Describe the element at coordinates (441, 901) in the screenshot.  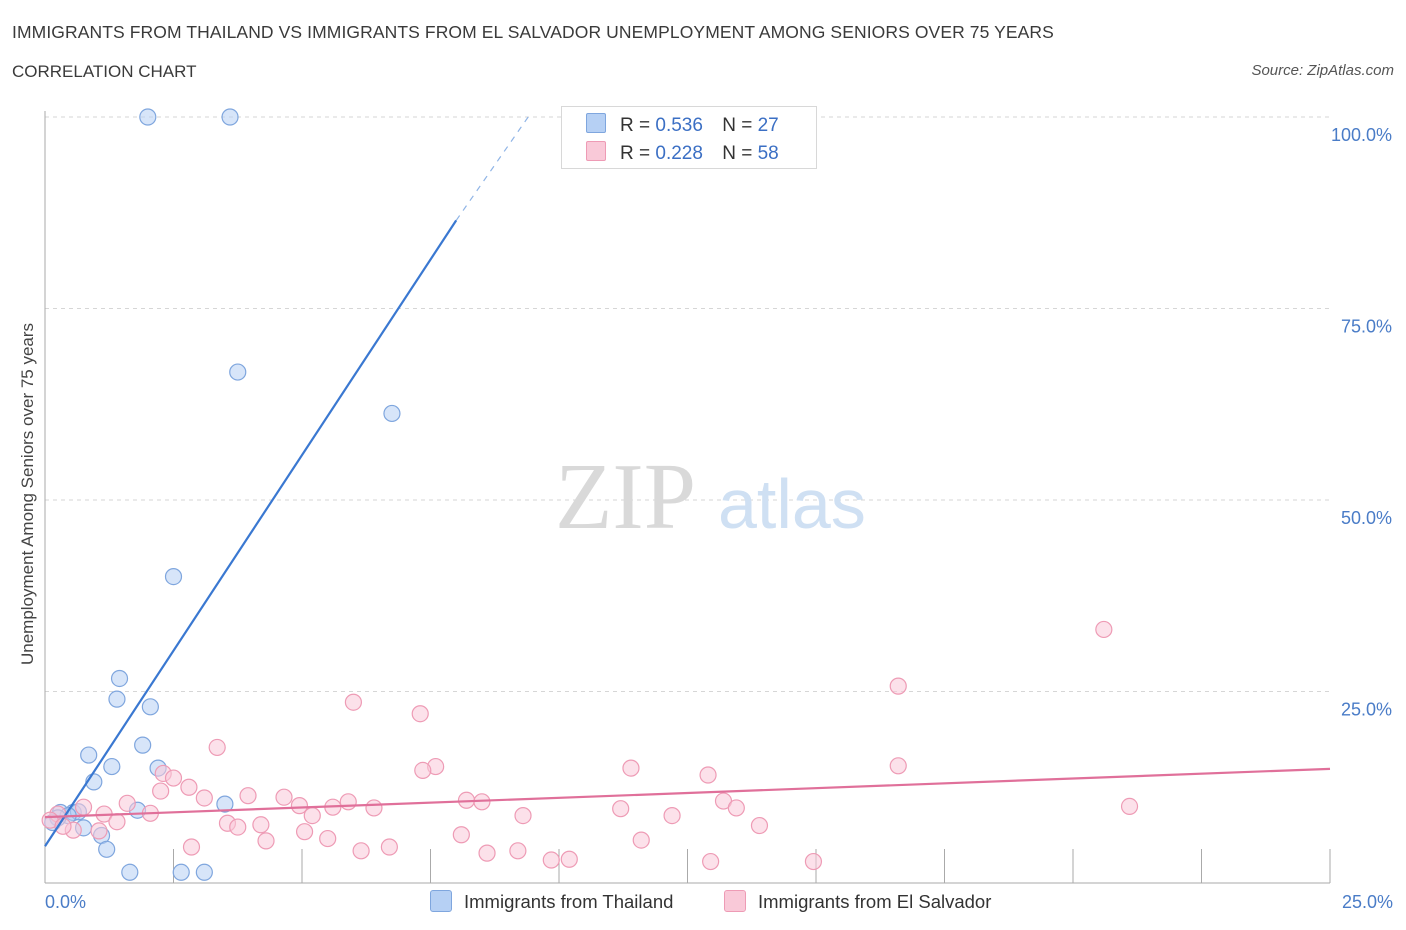
I see `bottom-legend-swatch-thailand` at that location.